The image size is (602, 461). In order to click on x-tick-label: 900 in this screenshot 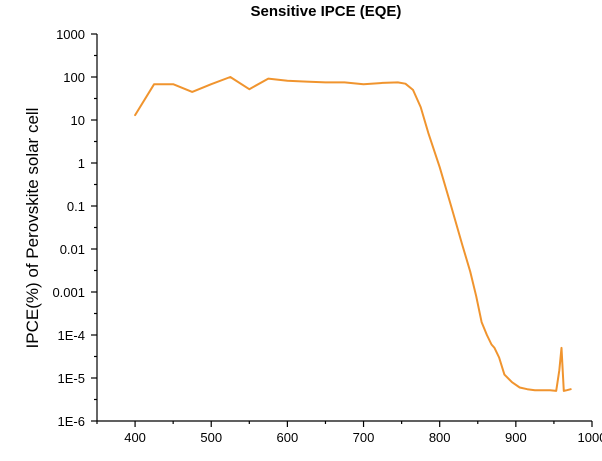, I will do `click(516, 437)`.